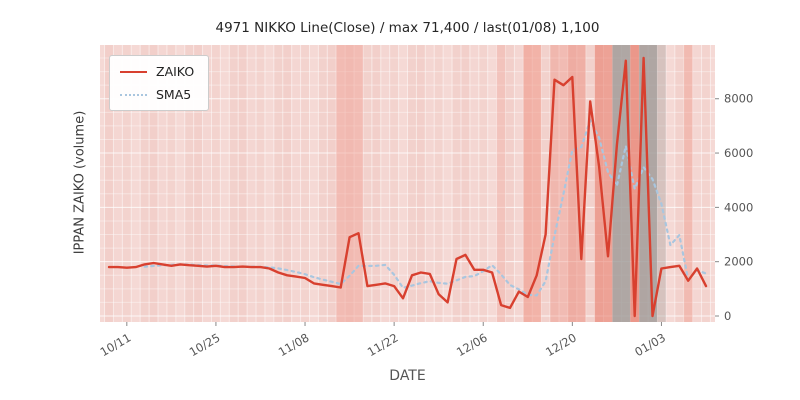 Image resolution: width=800 pixels, height=400 pixels. Describe the element at coordinates (133, 71) in the screenshot. I see `zaiko-line-swatch` at that location.